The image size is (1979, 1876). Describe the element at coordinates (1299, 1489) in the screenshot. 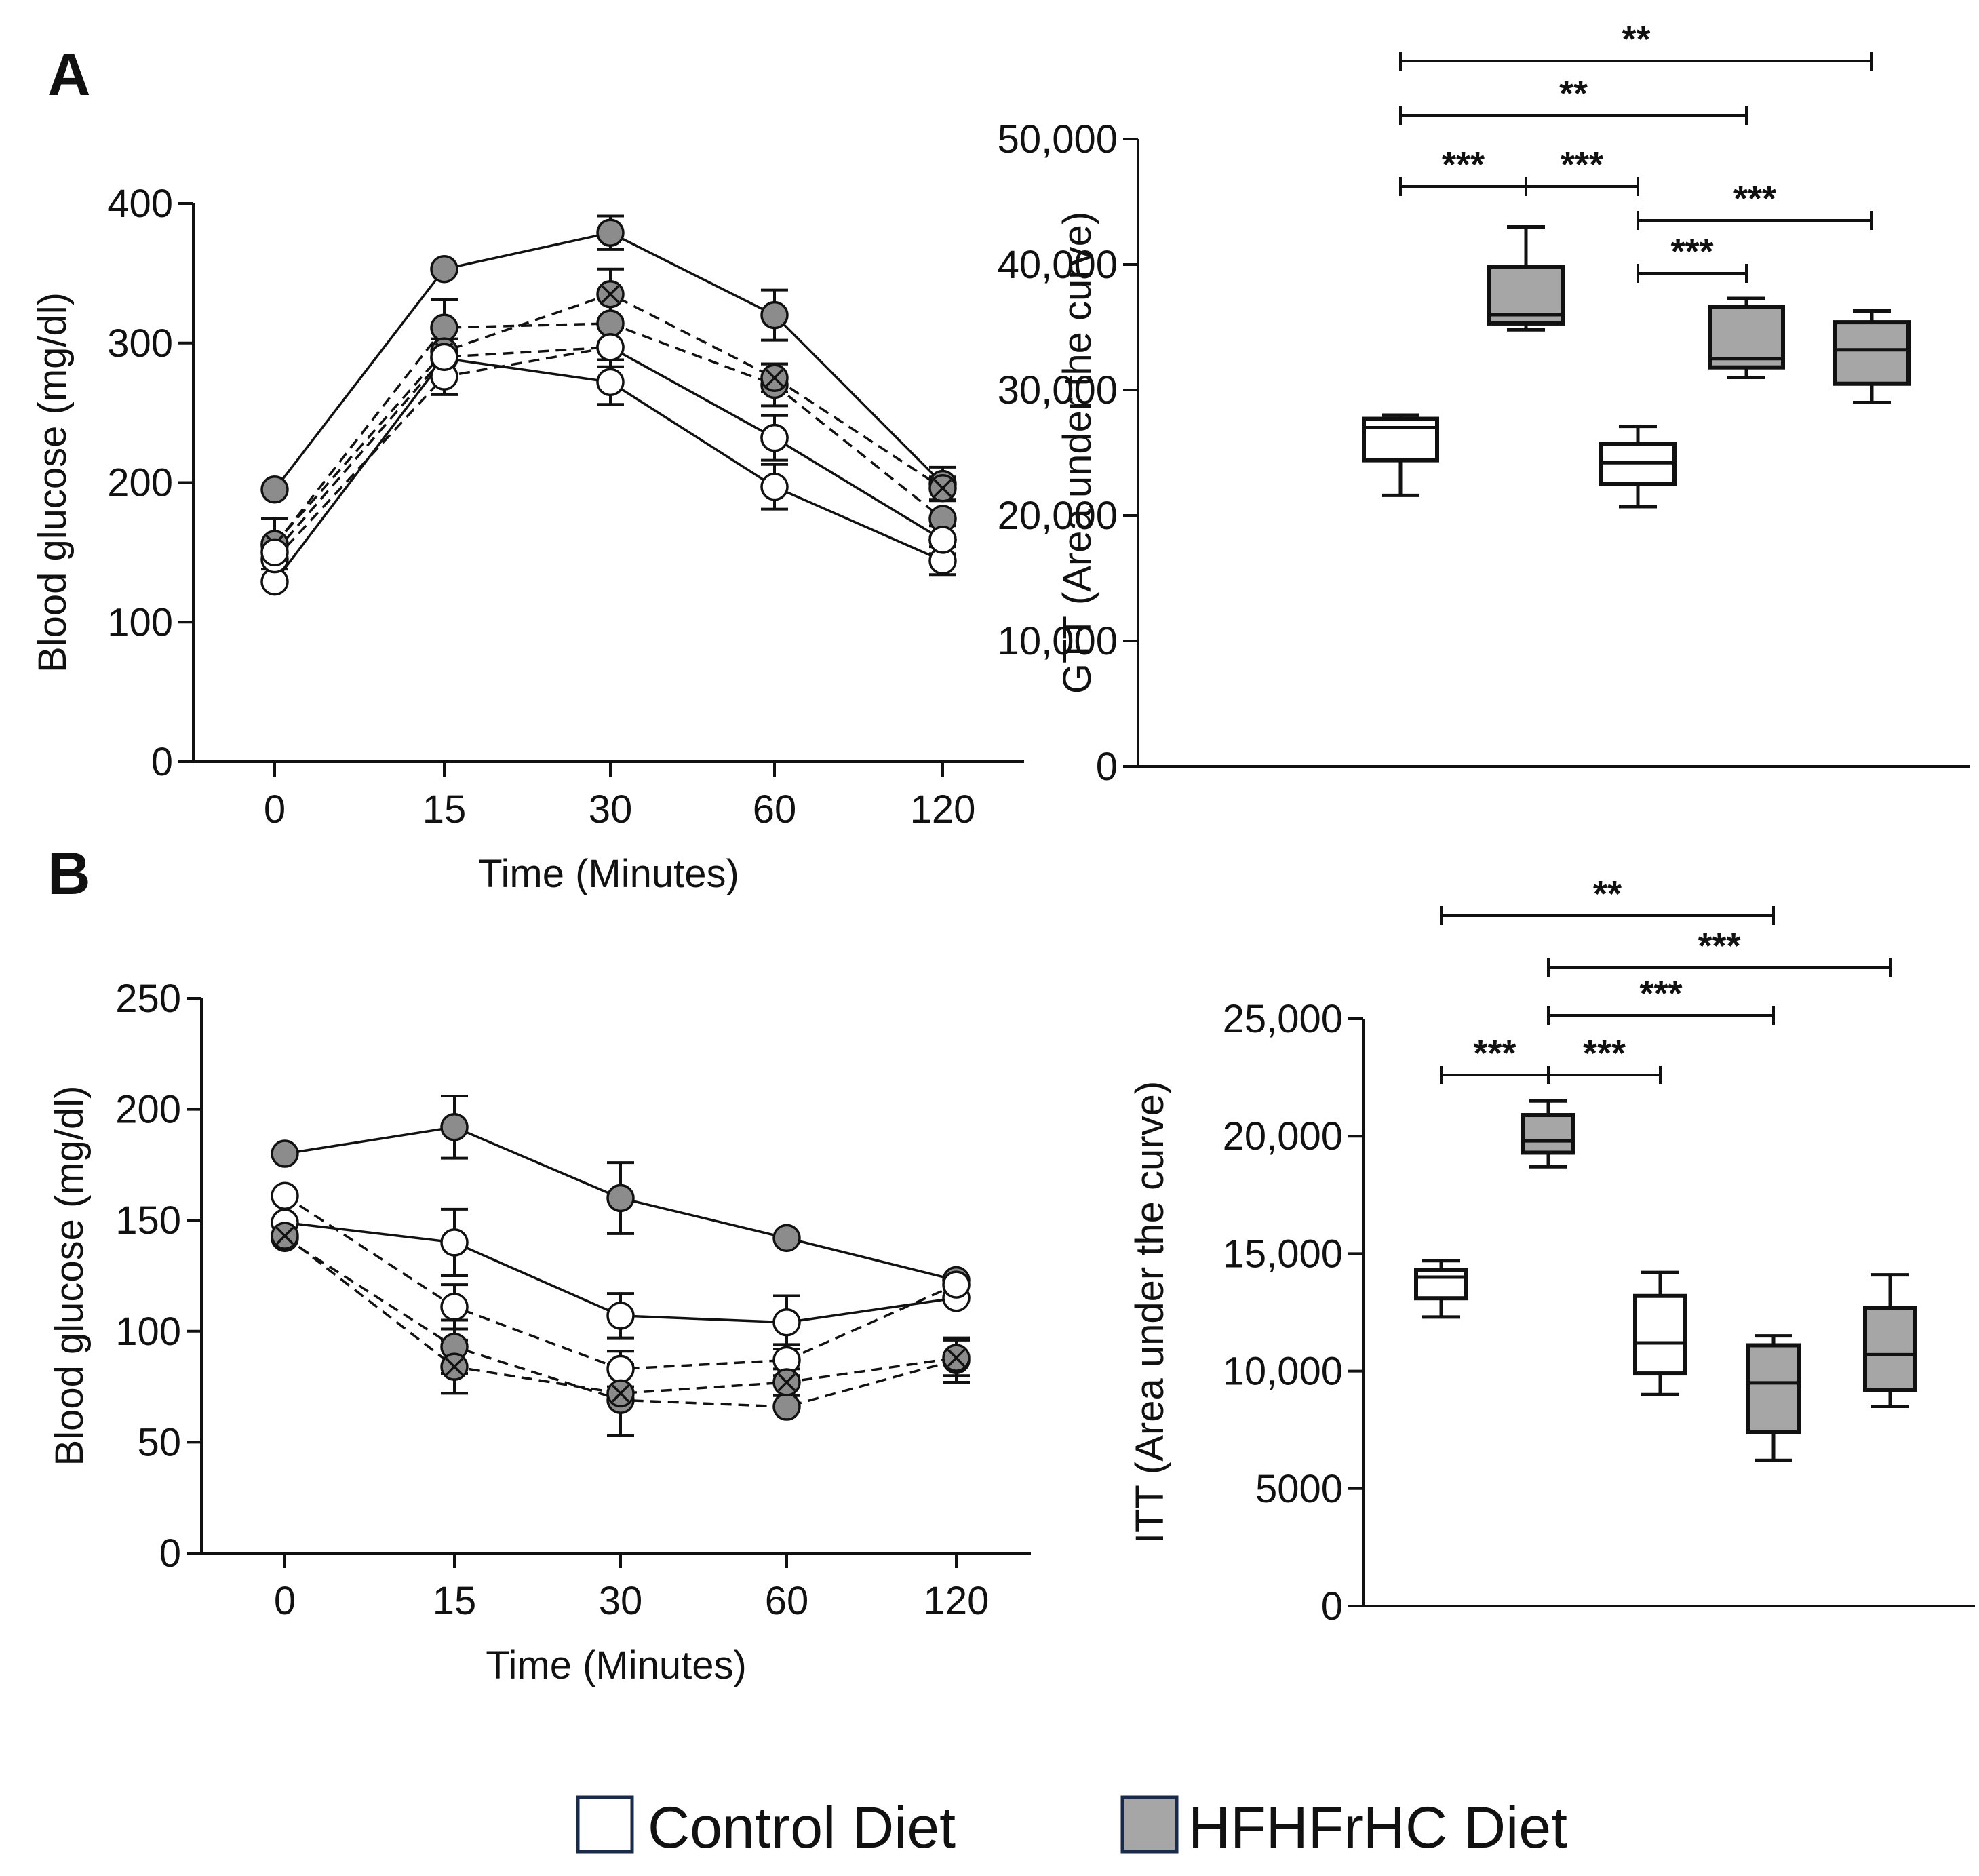

I see `y-tick-label: 5000` at that location.